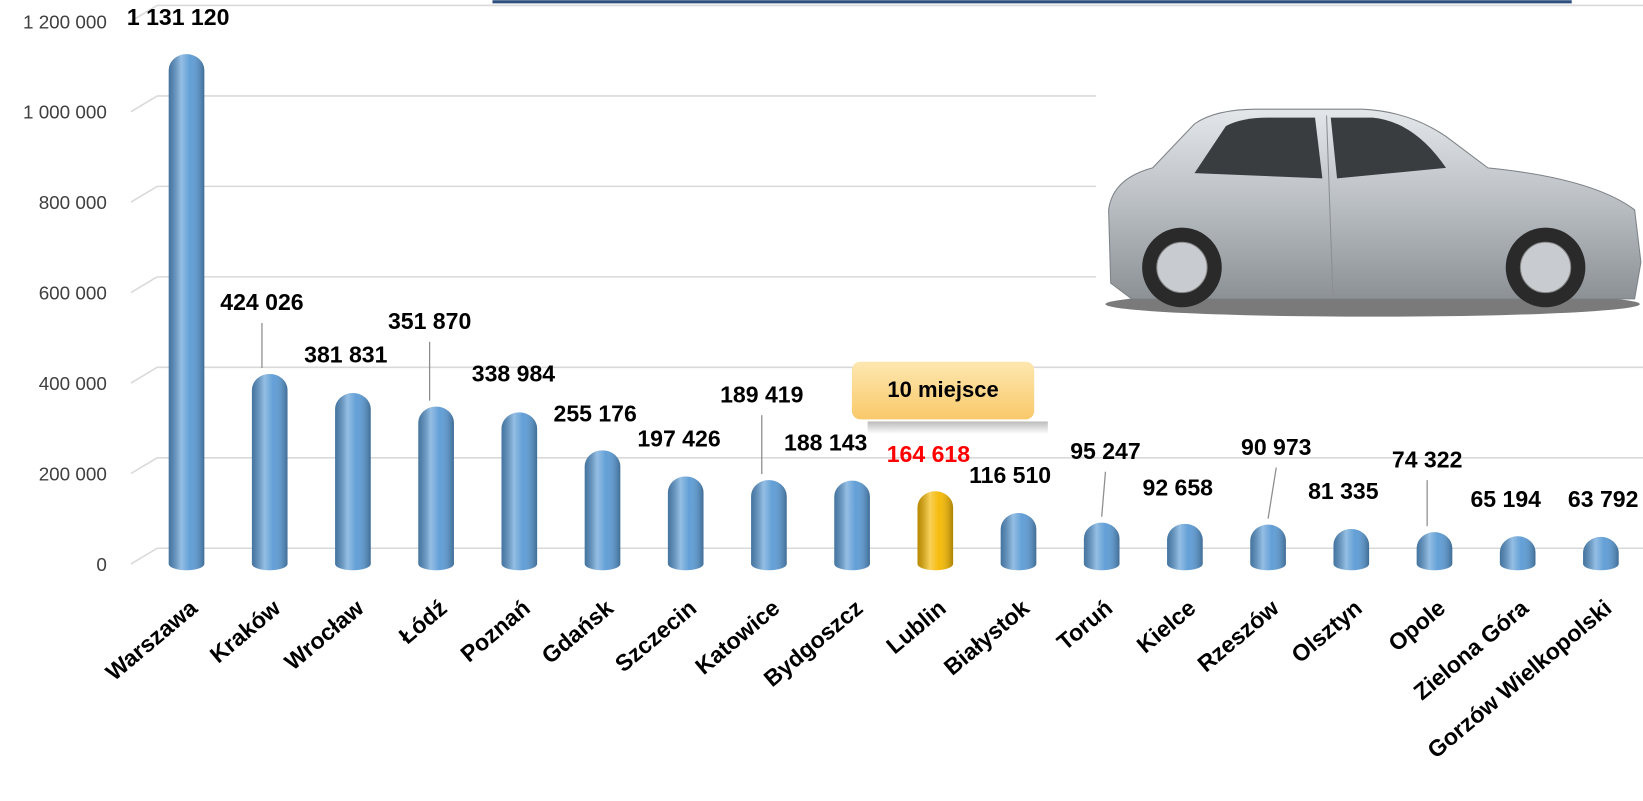 The width and height of the screenshot is (1643, 801). I want to click on x-tick-label: Kraków, so click(245, 630).